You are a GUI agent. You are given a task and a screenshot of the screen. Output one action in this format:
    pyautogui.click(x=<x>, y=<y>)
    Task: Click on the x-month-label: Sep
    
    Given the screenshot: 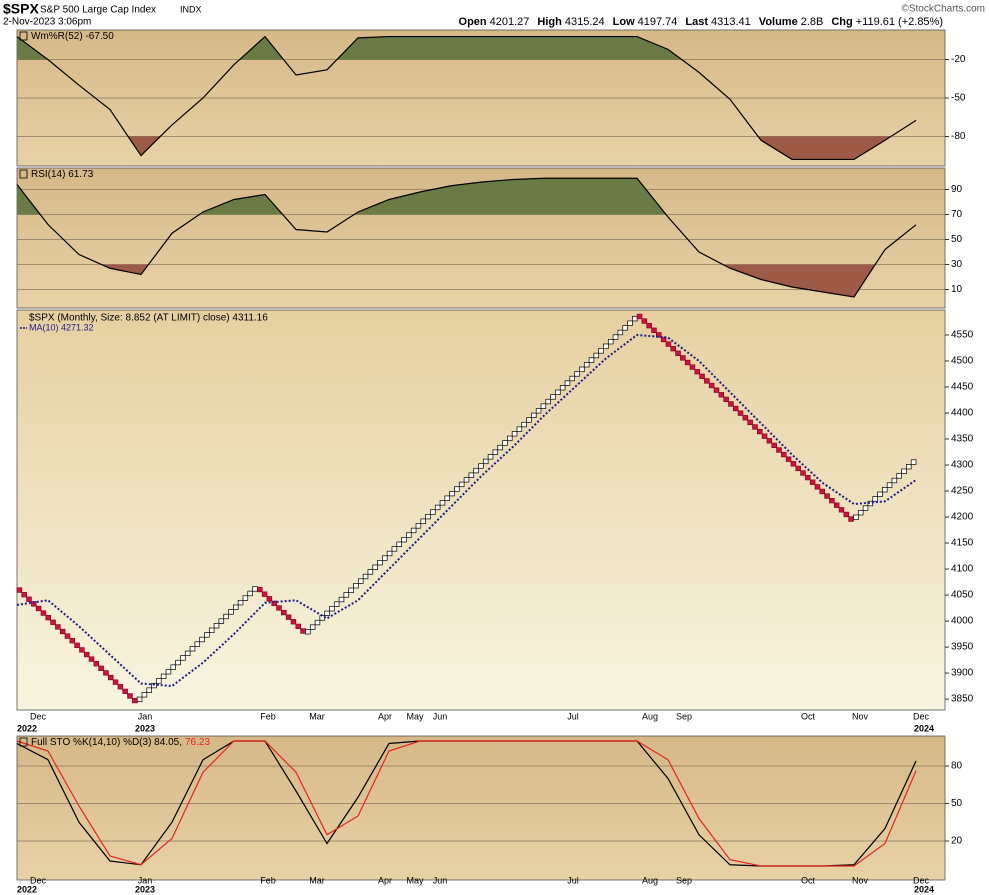 What is the action you would take?
    pyautogui.click(x=684, y=716)
    